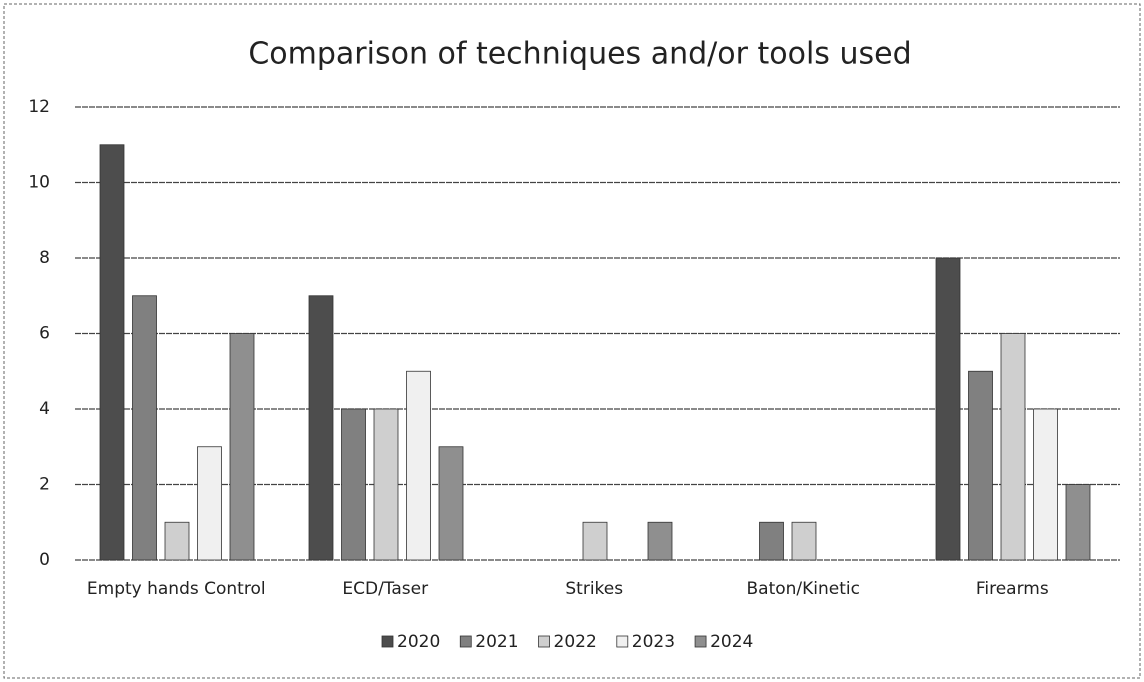  Describe the element at coordinates (731, 642) in the screenshot. I see `legend-label: 2024` at that location.